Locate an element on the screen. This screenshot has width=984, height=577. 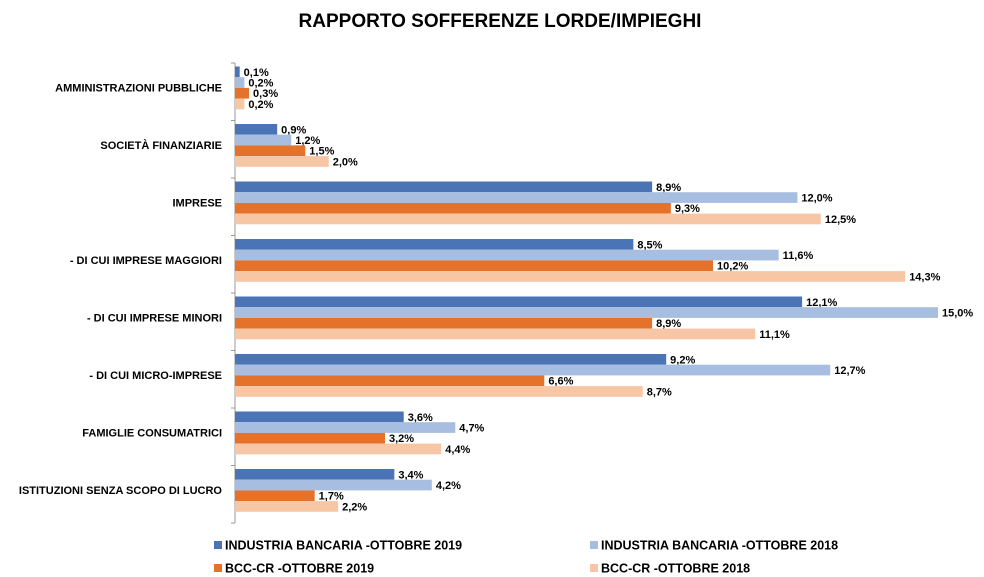
data-label: 6,6% is located at coordinates (560, 382).